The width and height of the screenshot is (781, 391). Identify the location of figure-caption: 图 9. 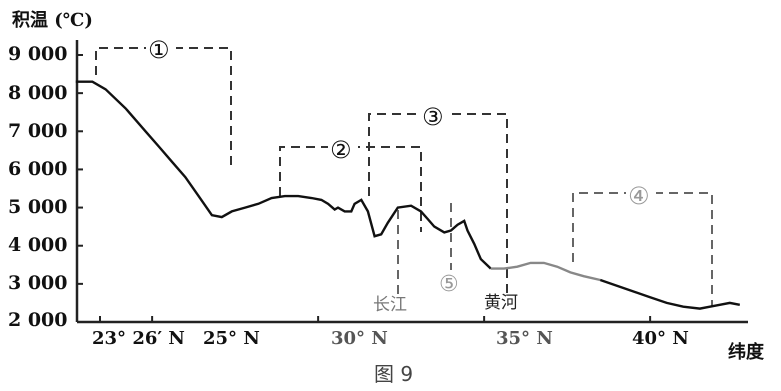
(393, 374).